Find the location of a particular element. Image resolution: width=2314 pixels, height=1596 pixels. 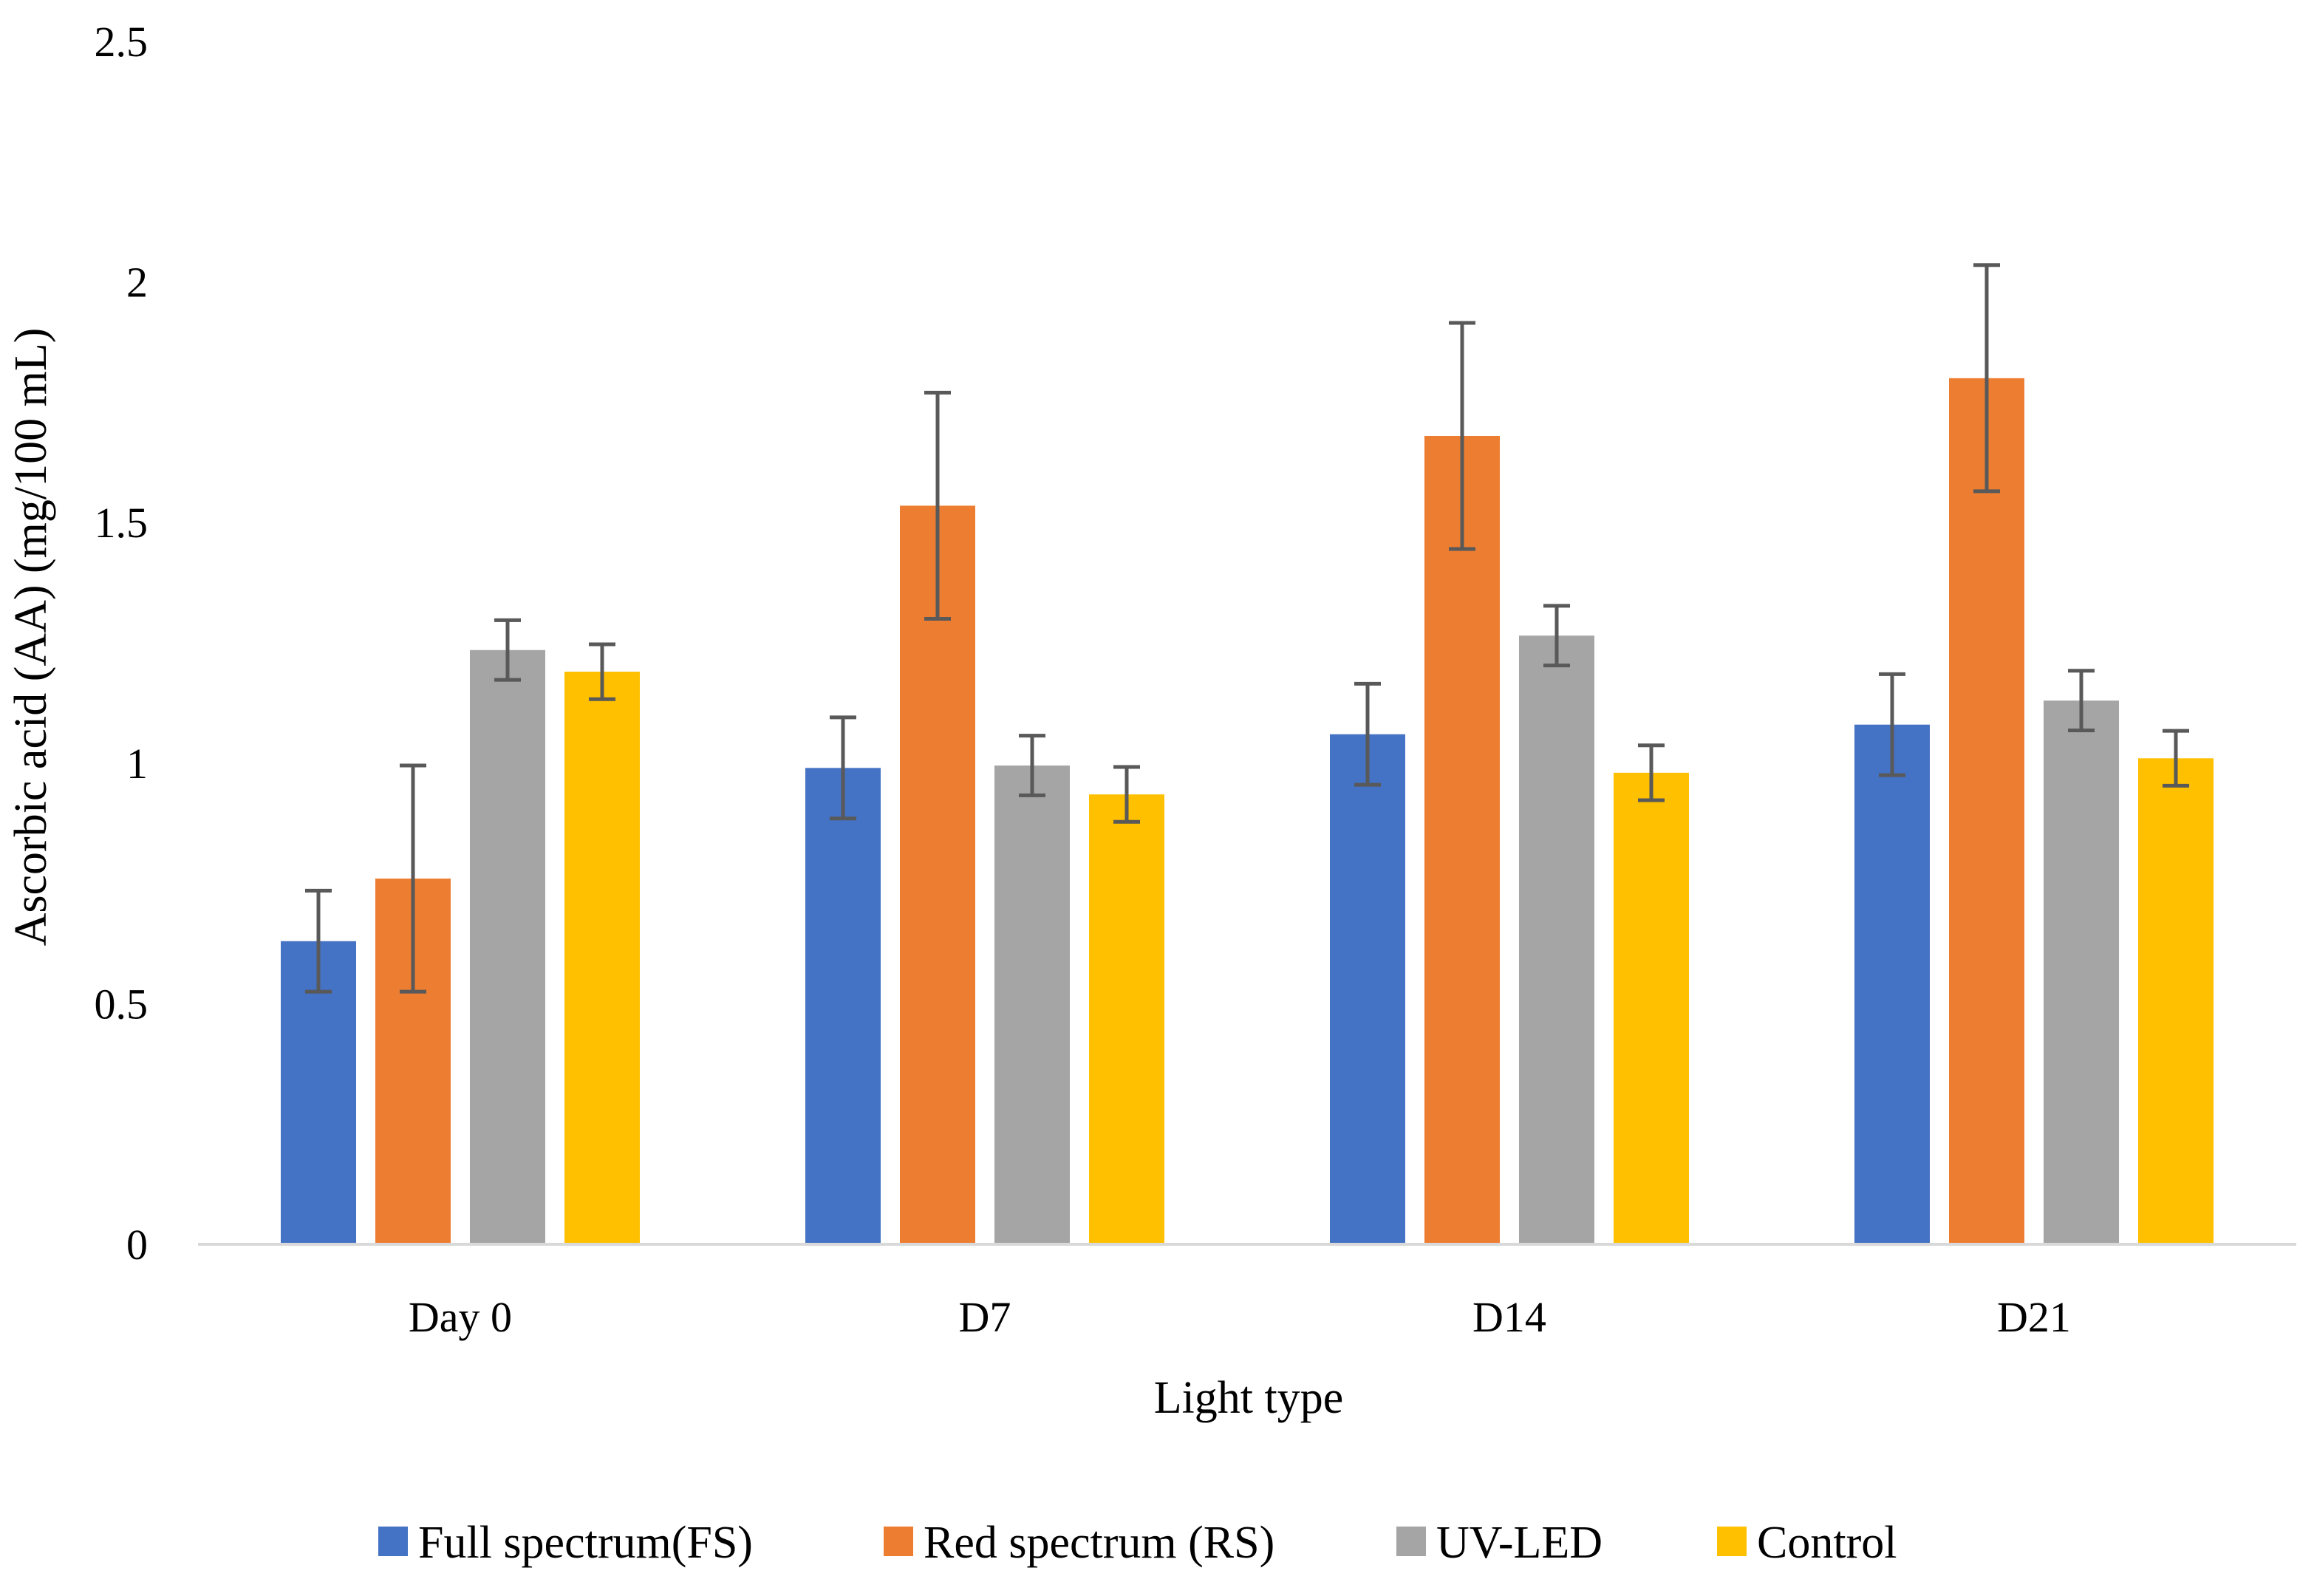

y-tick-label: 1 is located at coordinates (137, 764).